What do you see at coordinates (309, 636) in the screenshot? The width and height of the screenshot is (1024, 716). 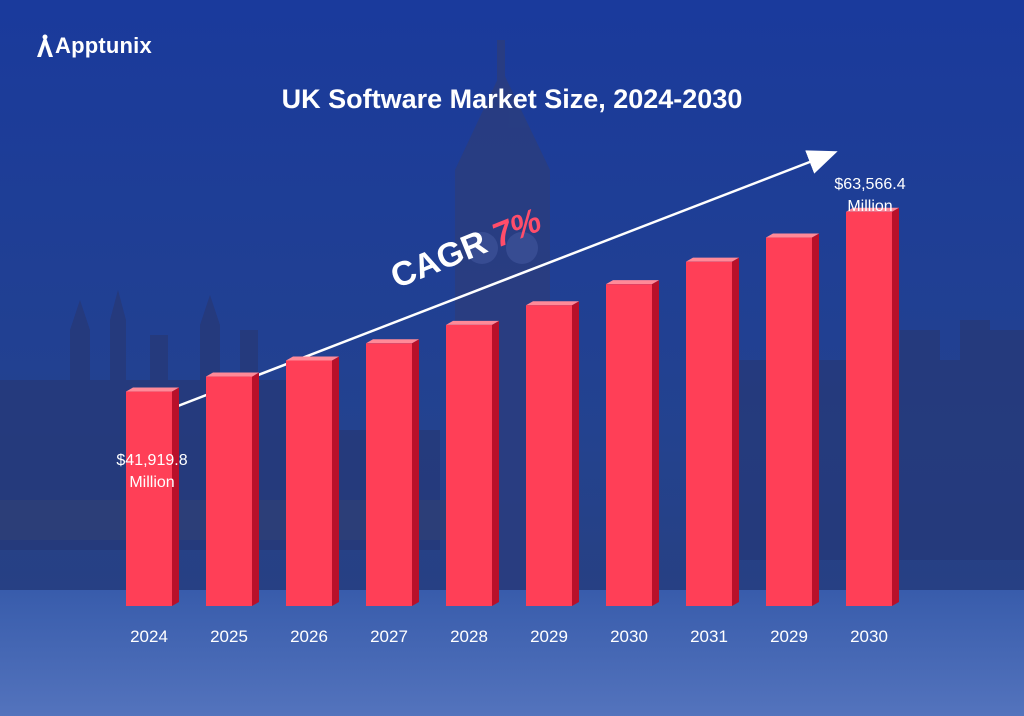 I see `x-tick-label: 2026` at bounding box center [309, 636].